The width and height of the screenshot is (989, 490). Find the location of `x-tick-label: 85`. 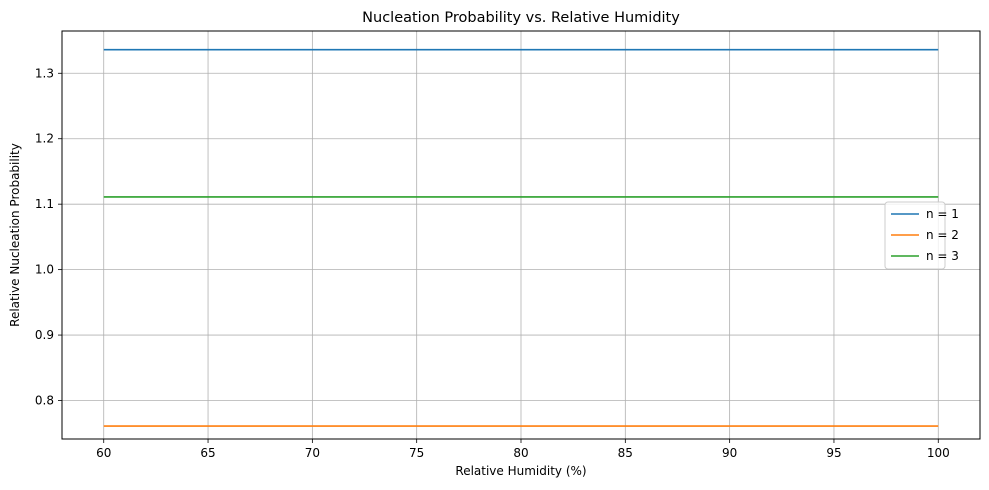

x-tick-label: 85 is located at coordinates (625, 453).